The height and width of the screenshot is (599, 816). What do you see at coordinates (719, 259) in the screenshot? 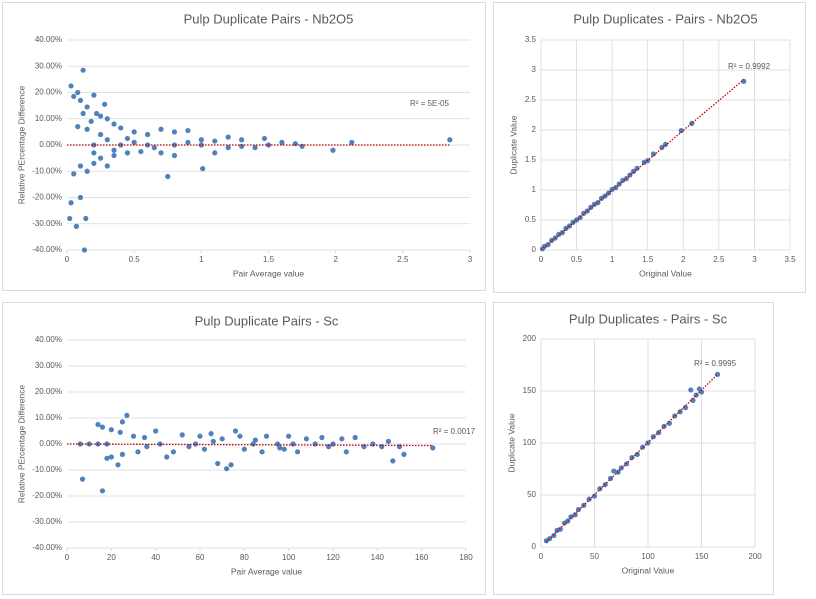
I see `x-tick-label: 2.5` at bounding box center [719, 259].